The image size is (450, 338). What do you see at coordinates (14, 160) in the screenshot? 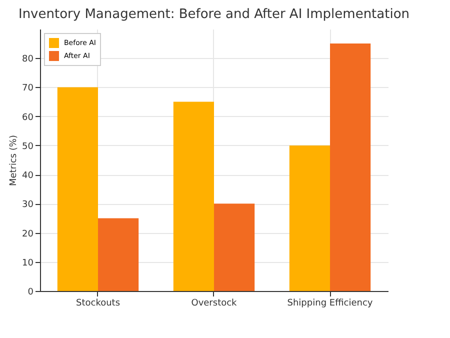
I see `y-axis-title: Metrics (%)` at bounding box center [14, 160].